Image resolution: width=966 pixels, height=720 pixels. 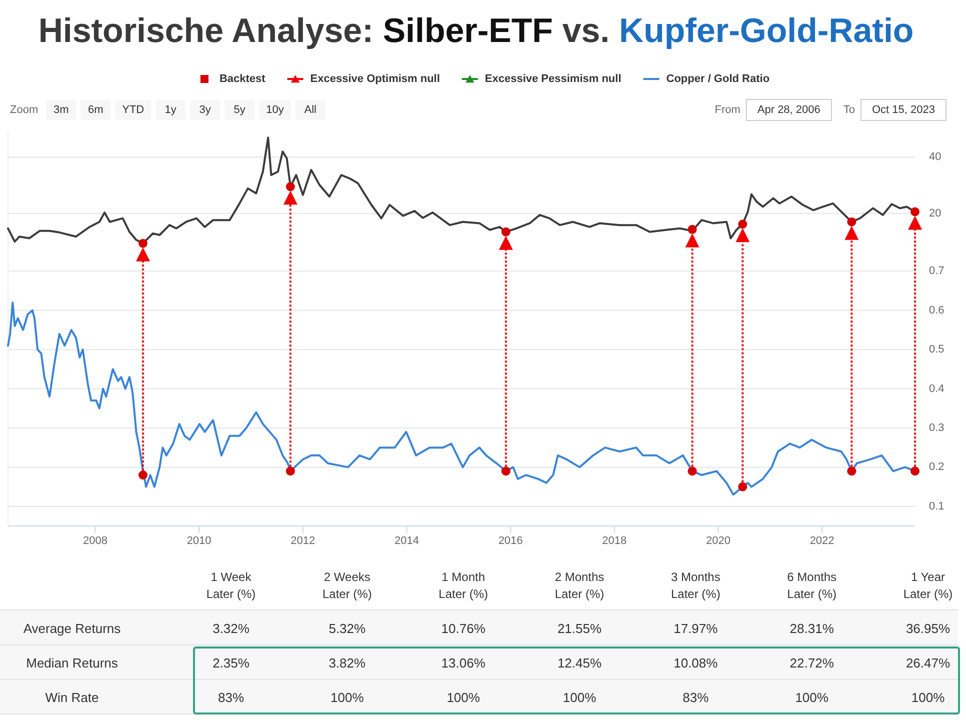 What do you see at coordinates (95, 541) in the screenshot?
I see `x-tick-label: 2008` at bounding box center [95, 541].